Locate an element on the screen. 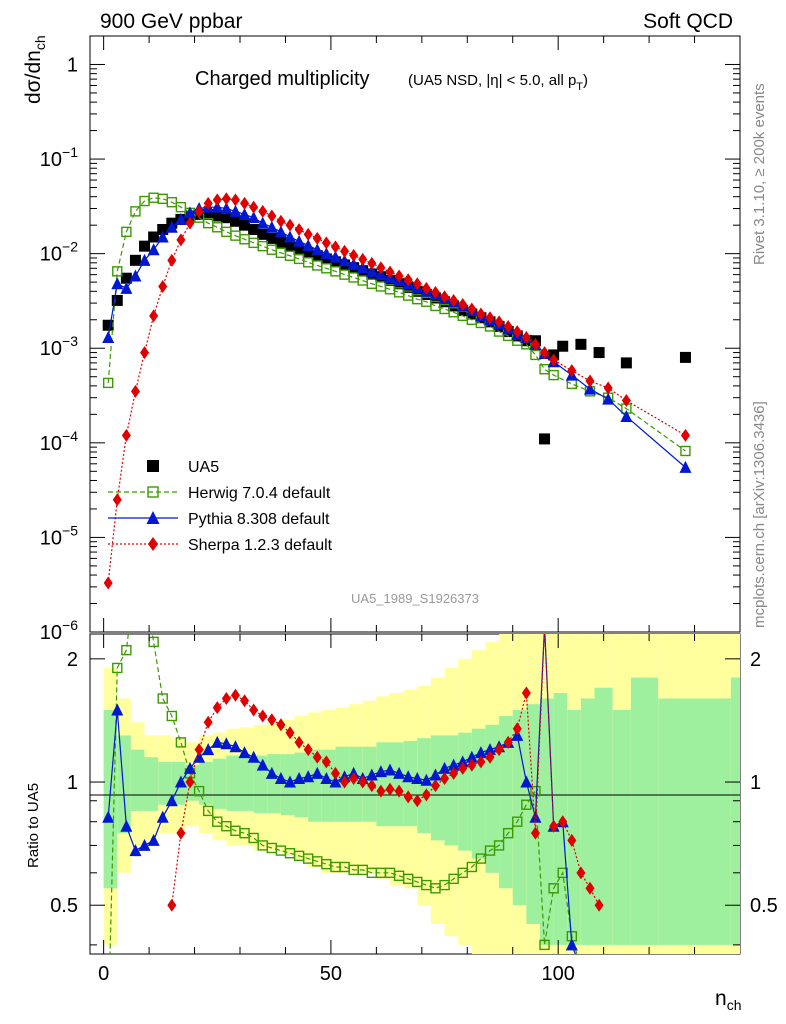 The image size is (786, 1024). x-tick-label: 0 is located at coordinates (103, 974).